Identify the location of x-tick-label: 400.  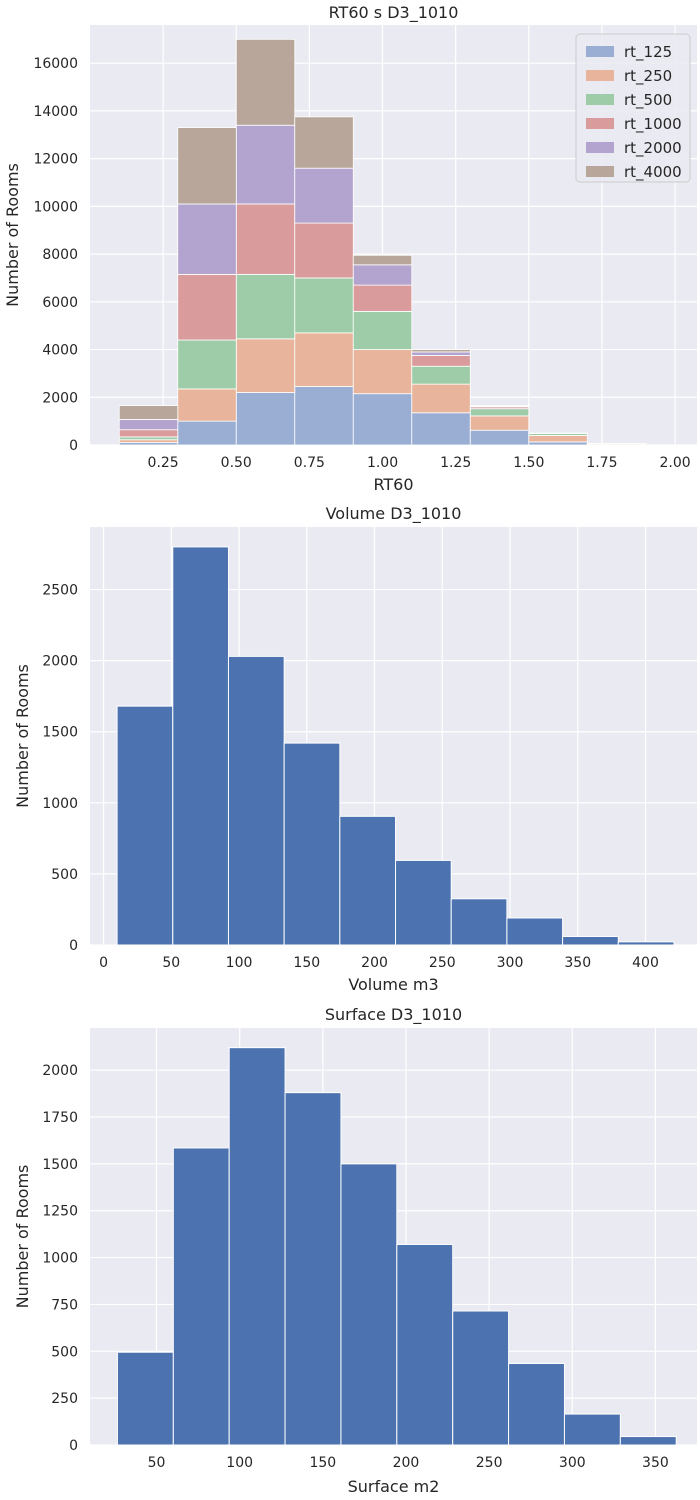
(645, 963).